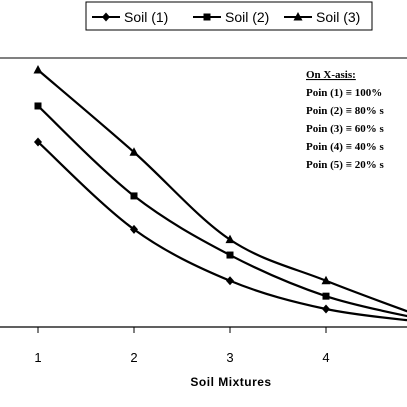 The image size is (407, 407). Describe the element at coordinates (345, 129) in the screenshot. I see `note-line-3: Poin (3) ≡ 60% s` at that location.